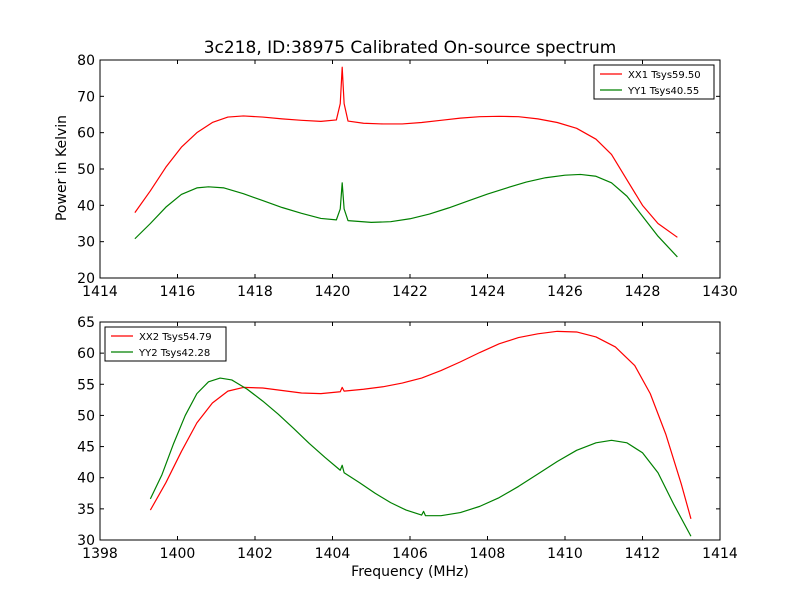 The image size is (800, 600). What do you see at coordinates (178, 292) in the screenshot?
I see `top-x-tick-label: 1416` at bounding box center [178, 292].